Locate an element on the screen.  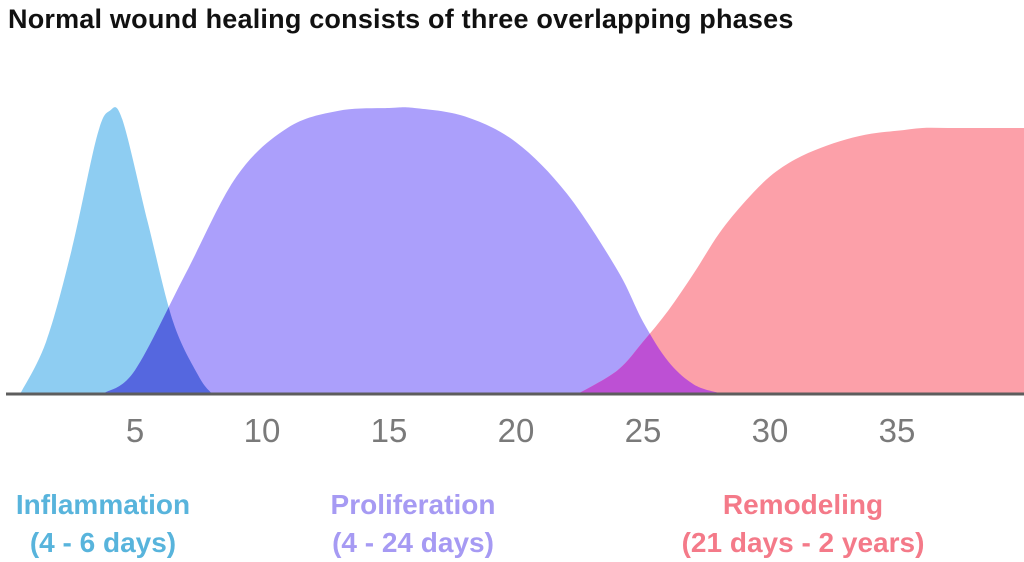
legend-inflammation-name: Inflammation is located at coordinates (103, 504).